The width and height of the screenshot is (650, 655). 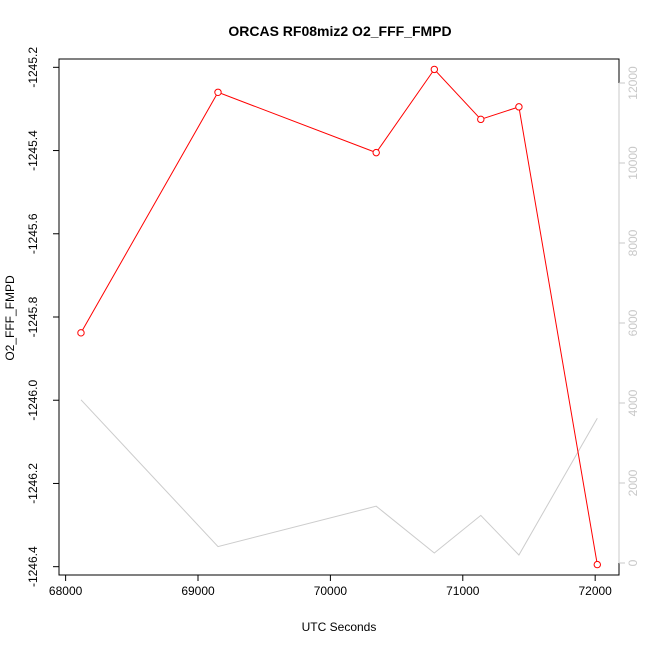 I want to click on y-axis-label: O2_FFF_FMPD, so click(x=10, y=318).